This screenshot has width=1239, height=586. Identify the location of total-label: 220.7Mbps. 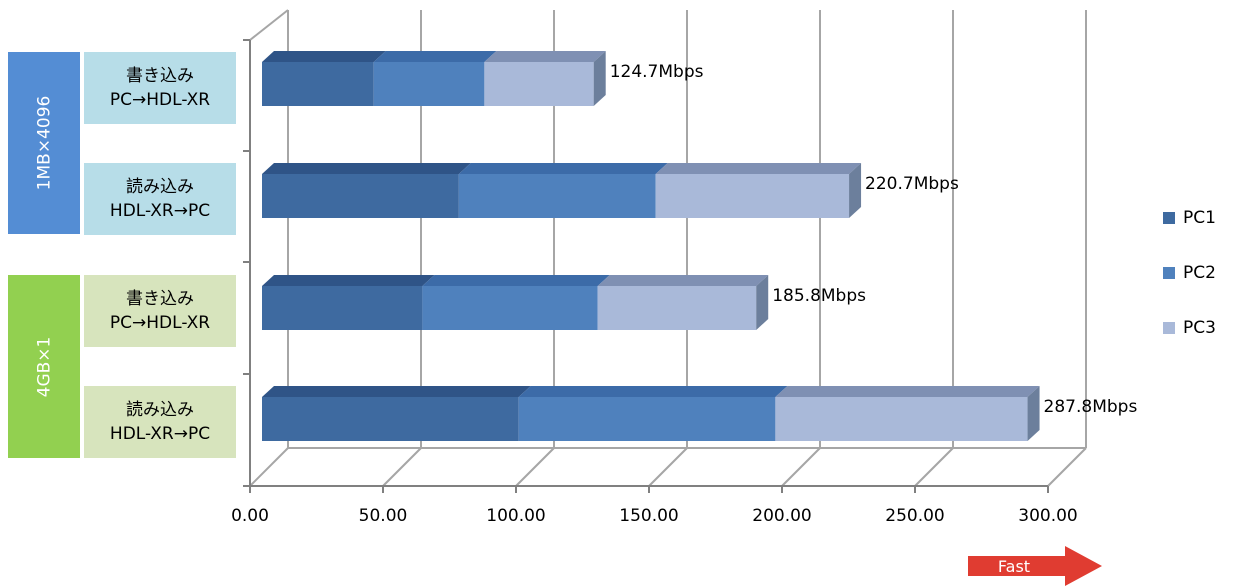
(912, 184).